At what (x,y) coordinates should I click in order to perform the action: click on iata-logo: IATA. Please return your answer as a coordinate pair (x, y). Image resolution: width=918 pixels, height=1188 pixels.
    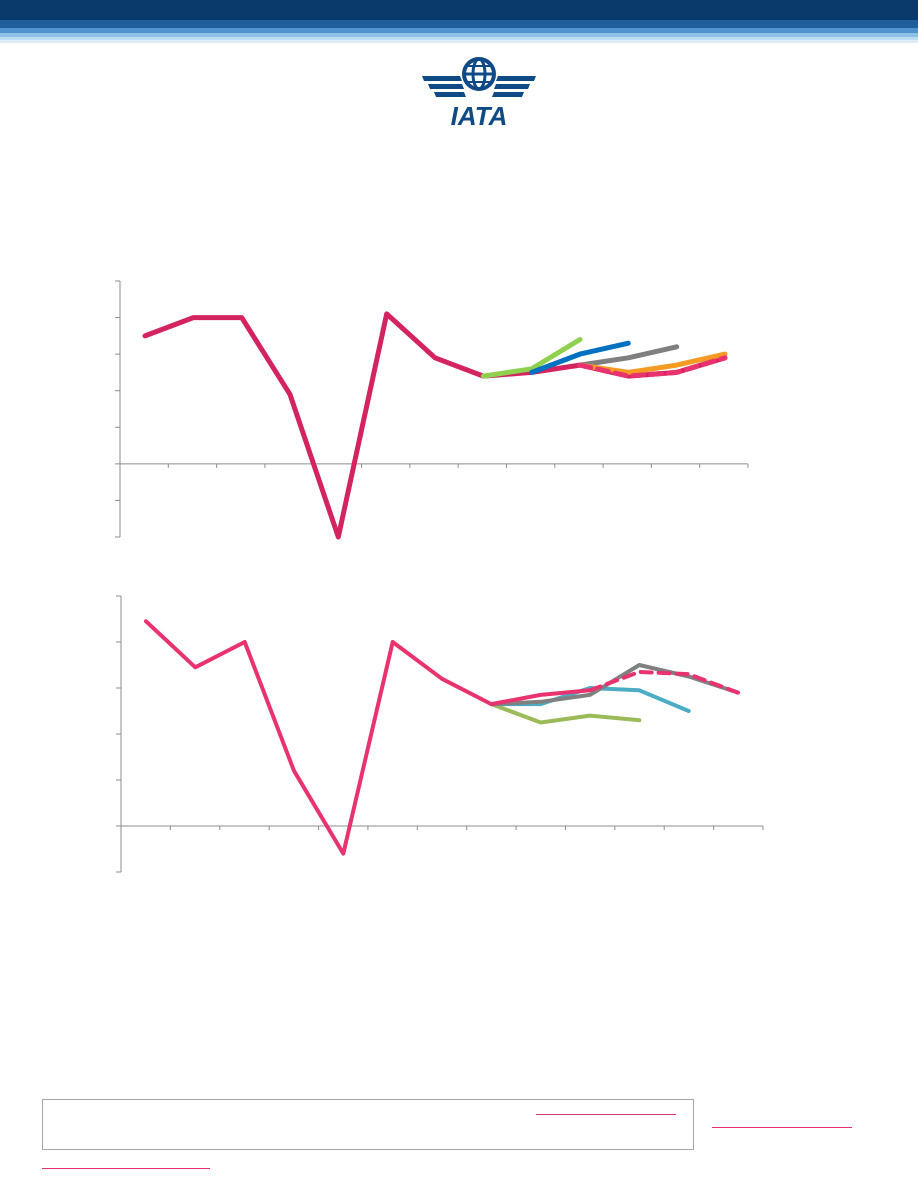
    Looking at the image, I should click on (479, 92).